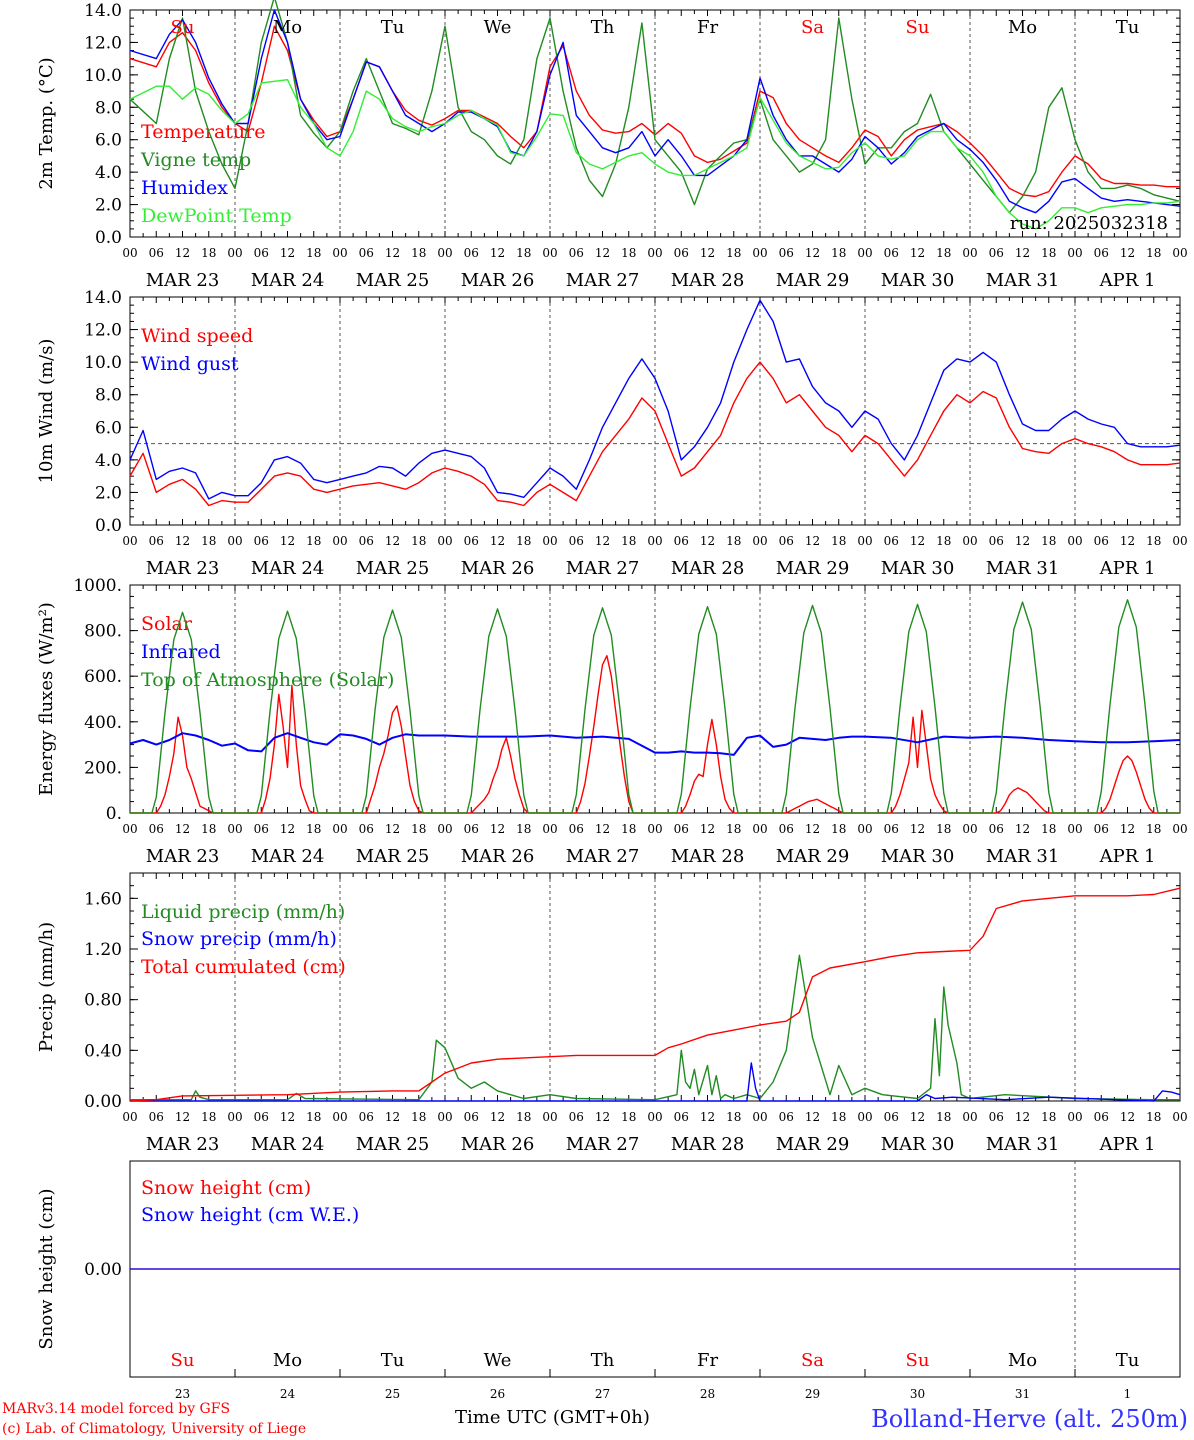  Describe the element at coordinates (46, 699) in the screenshot. I see `y-axis-label: Energy fluxes (W/m²)` at that location.